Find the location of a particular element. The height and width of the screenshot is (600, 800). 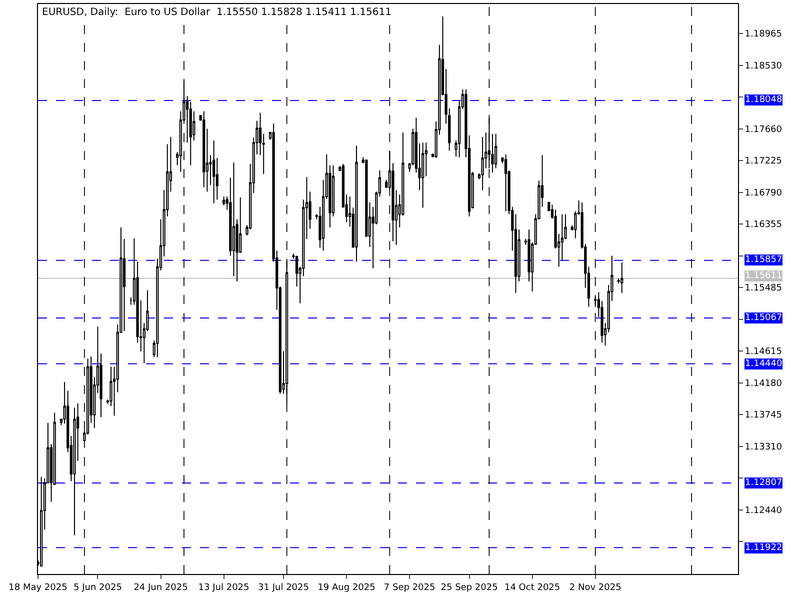

y-tick-label: 1.14180 is located at coordinates (763, 383).